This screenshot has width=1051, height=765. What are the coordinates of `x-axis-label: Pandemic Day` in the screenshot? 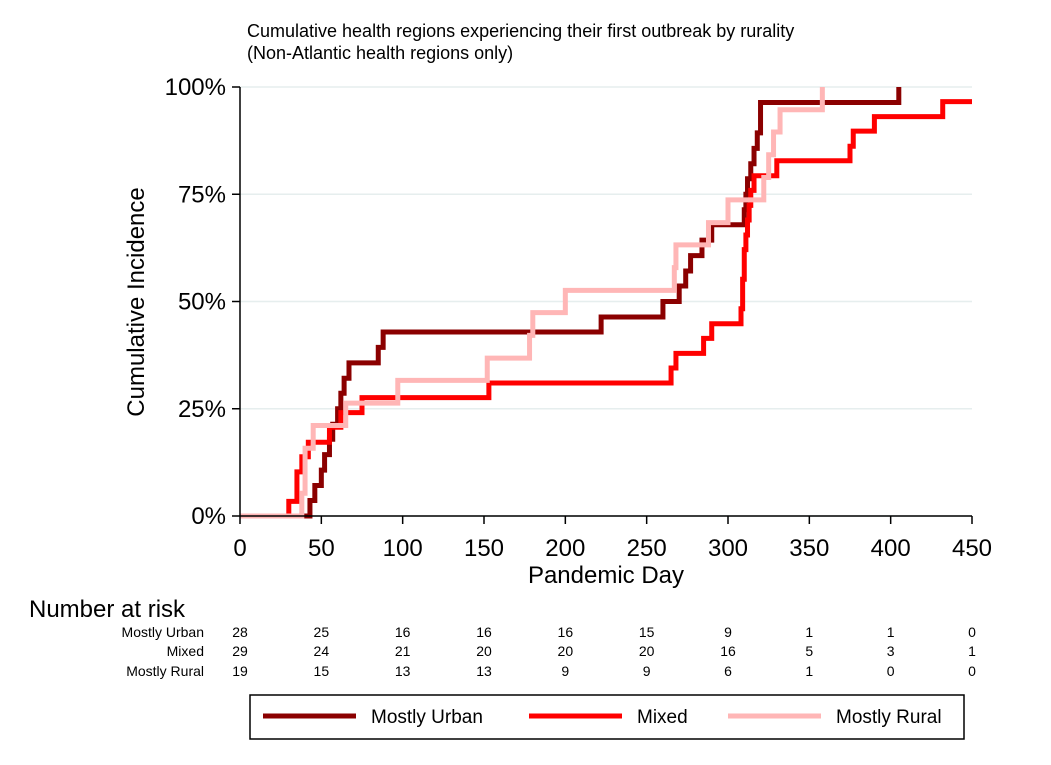 It's located at (606, 575).